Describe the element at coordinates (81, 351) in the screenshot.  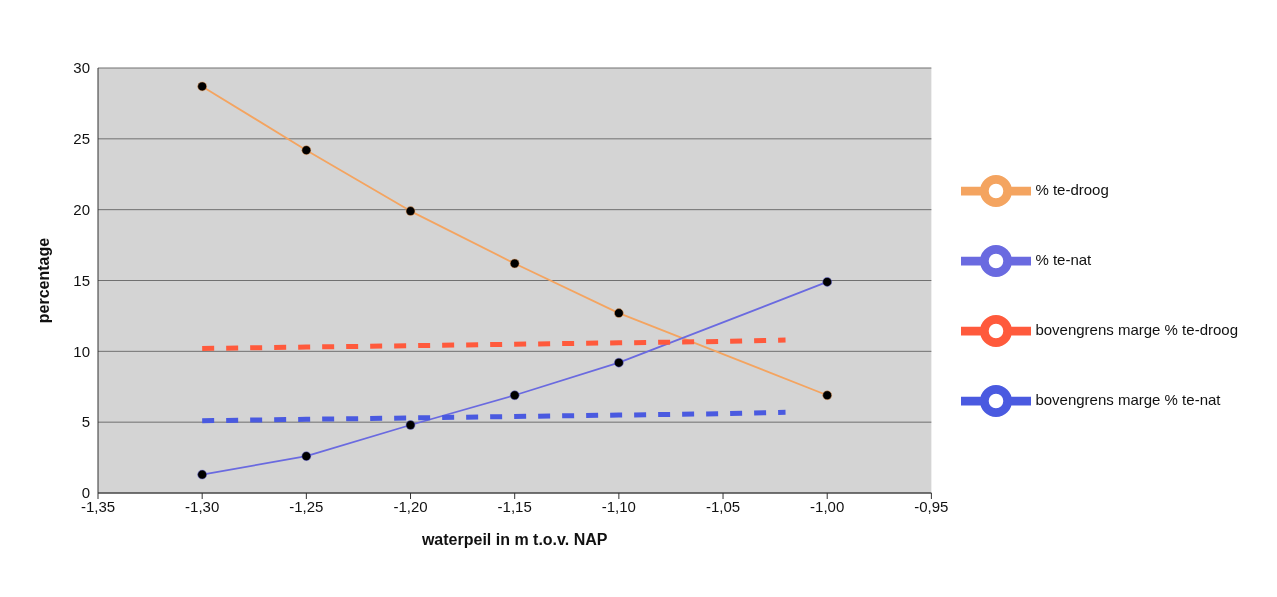
I see `y-tick-label: 10` at that location.